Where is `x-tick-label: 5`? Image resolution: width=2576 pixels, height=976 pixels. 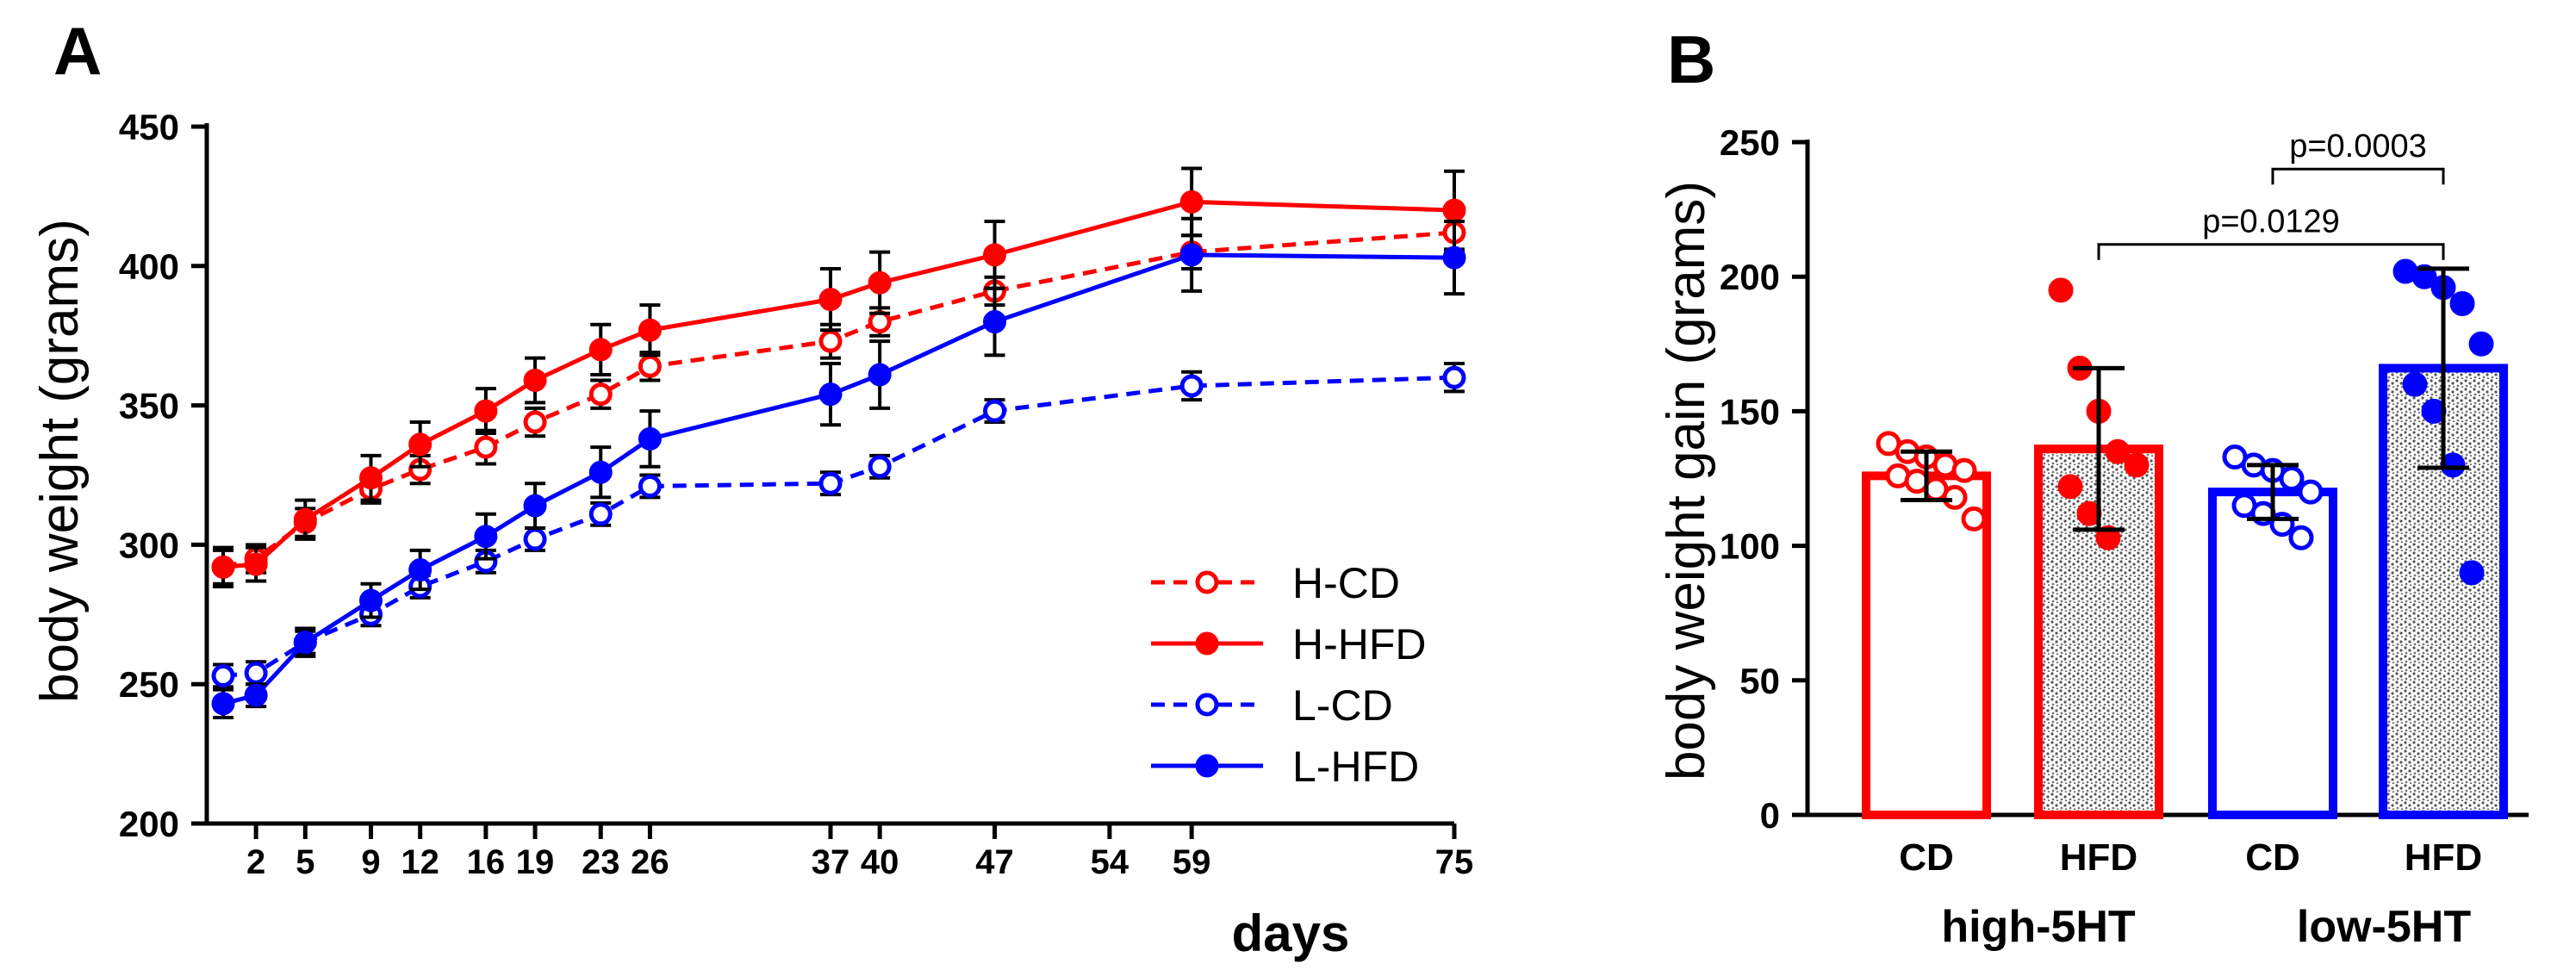
x-tick-label: 5 is located at coordinates (305, 862).